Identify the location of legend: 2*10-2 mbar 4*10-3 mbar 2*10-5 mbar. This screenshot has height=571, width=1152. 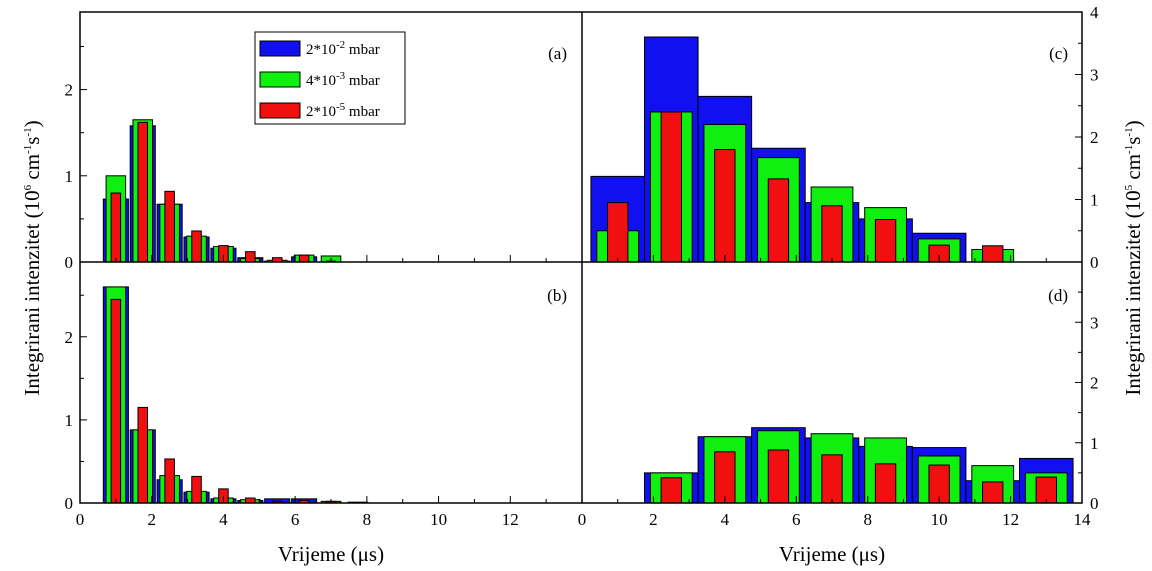
(330, 78).